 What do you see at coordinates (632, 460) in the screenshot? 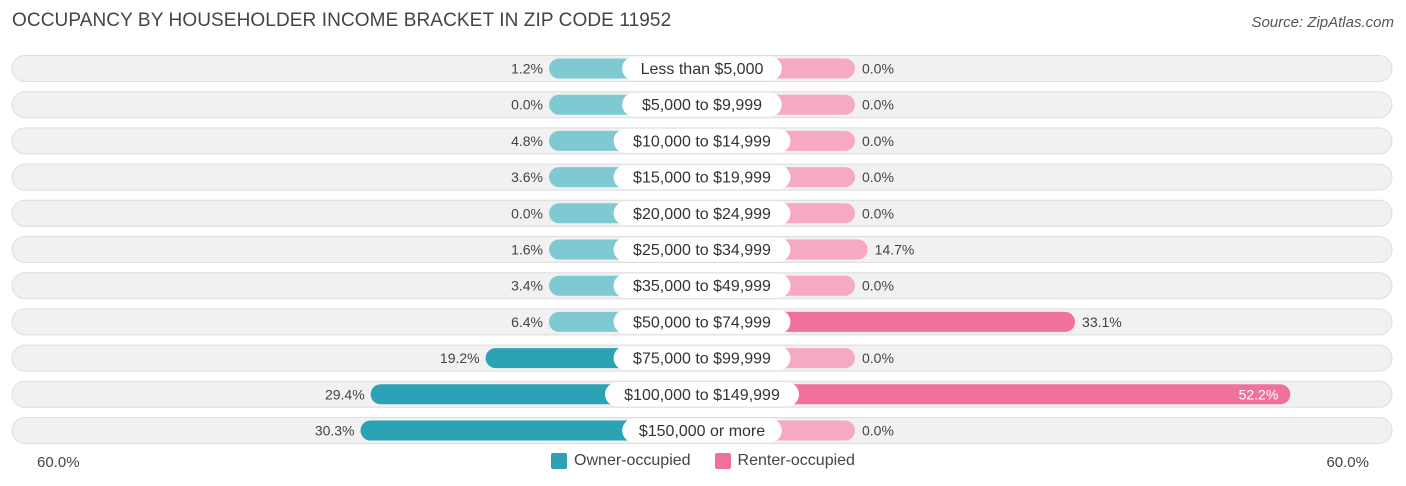
I see `legend-label-owner: Owner-occupied` at bounding box center [632, 460].